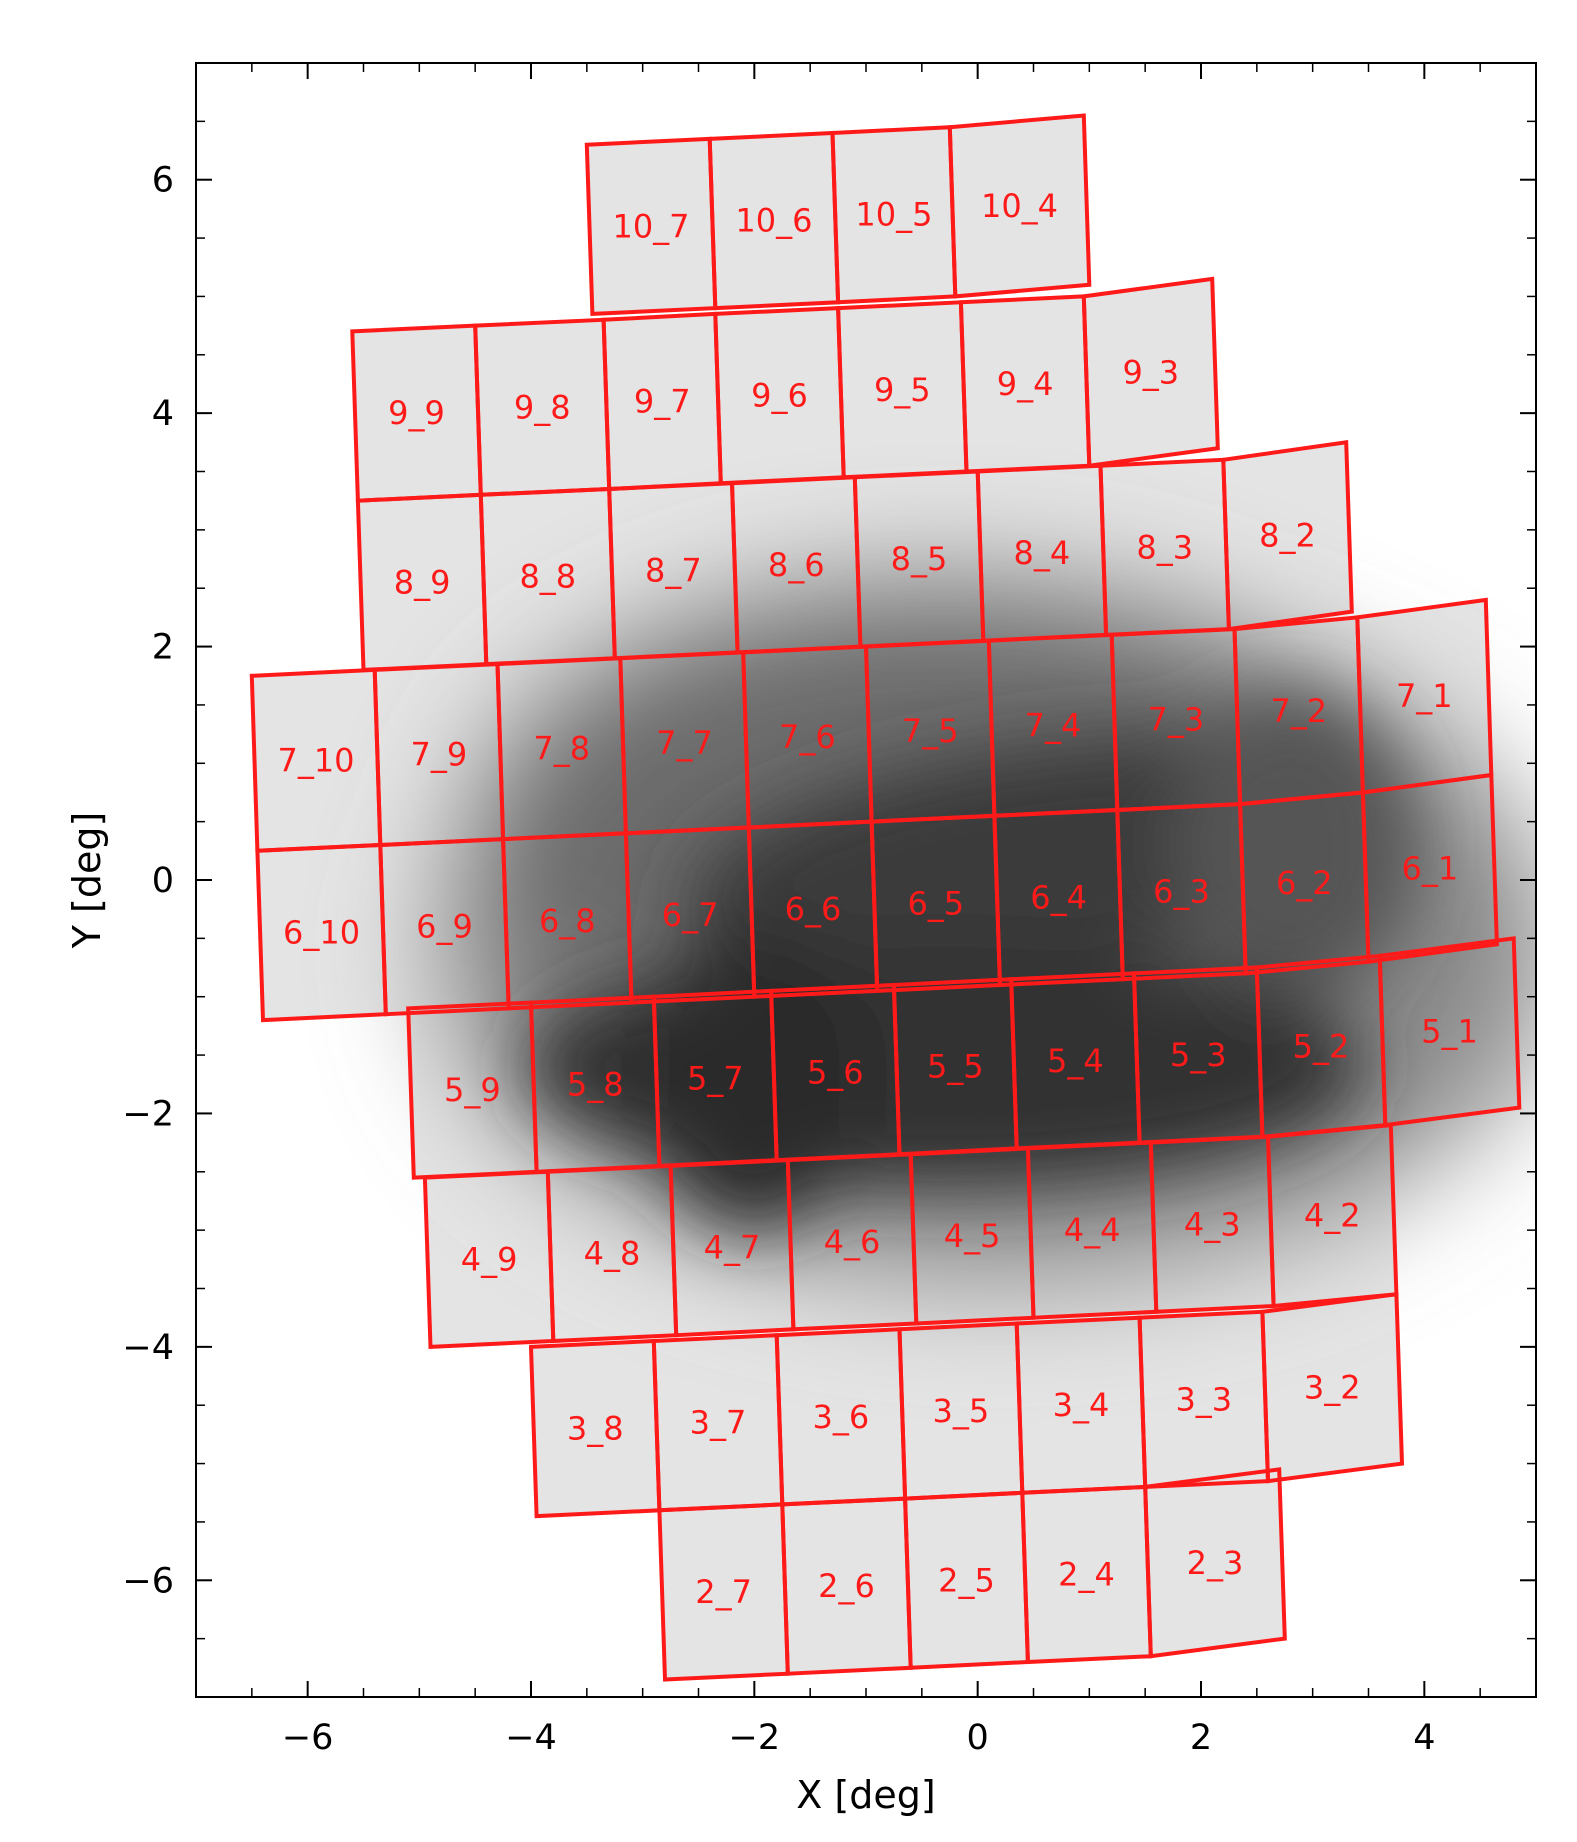 This screenshot has width=1577, height=1842. I want to click on tile-8_8: 8_8, so click(547, 576).